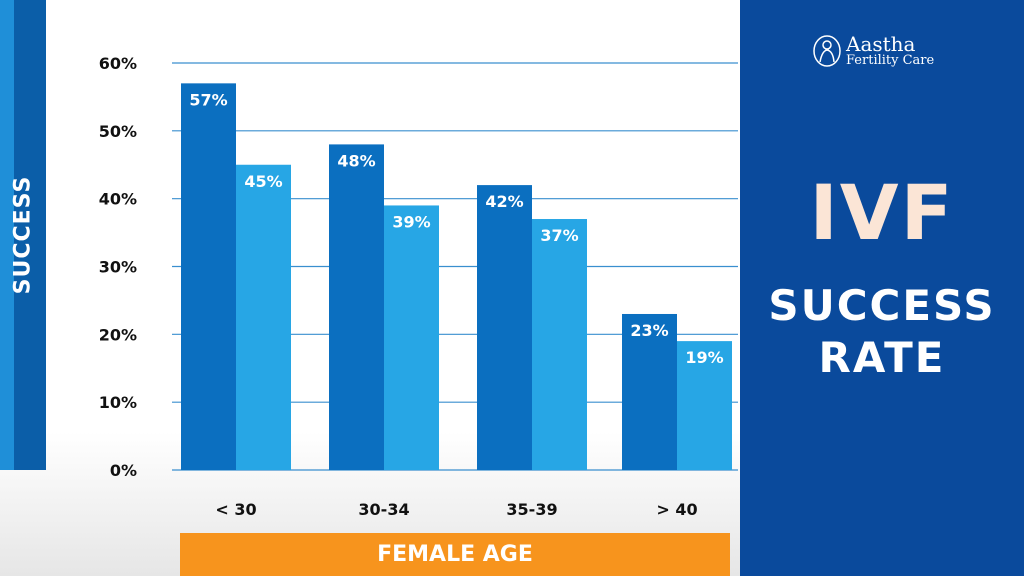 Image resolution: width=1024 pixels, height=576 pixels. I want to click on title-success: SUCCESS, so click(882, 305).